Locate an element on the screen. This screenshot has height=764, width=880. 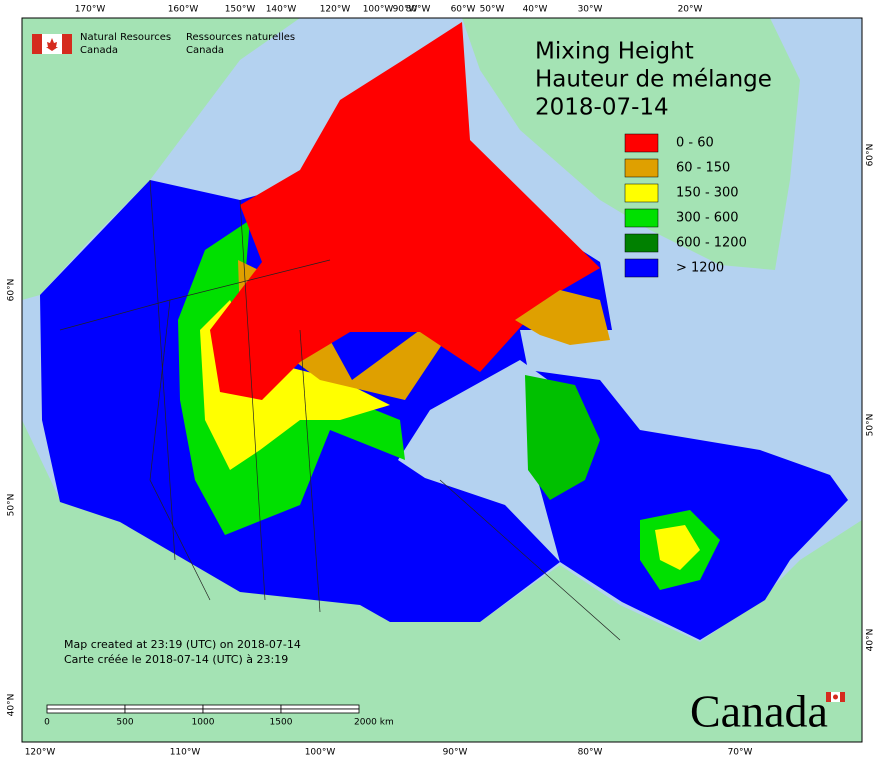
title: Mixing Height is located at coordinates (614, 52).